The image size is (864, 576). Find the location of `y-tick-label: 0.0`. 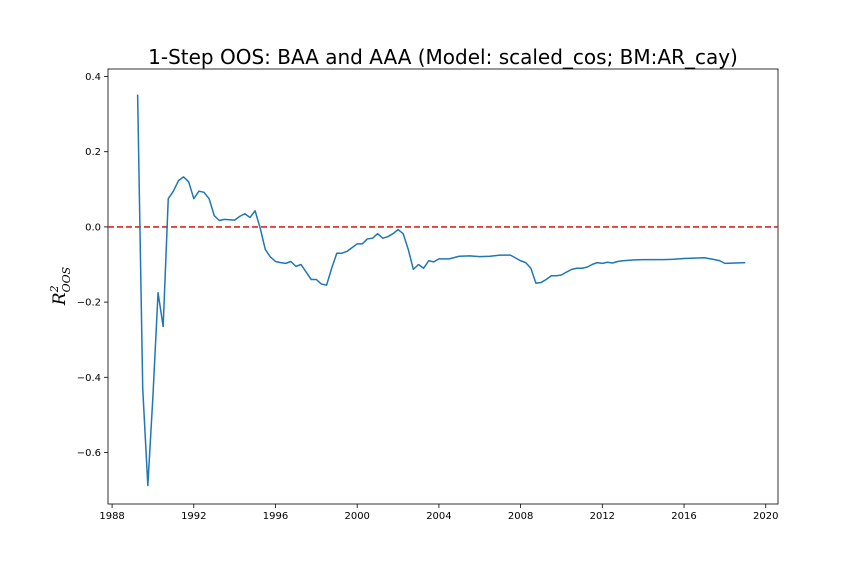

y-tick-label: 0.0 is located at coordinates (93, 227).